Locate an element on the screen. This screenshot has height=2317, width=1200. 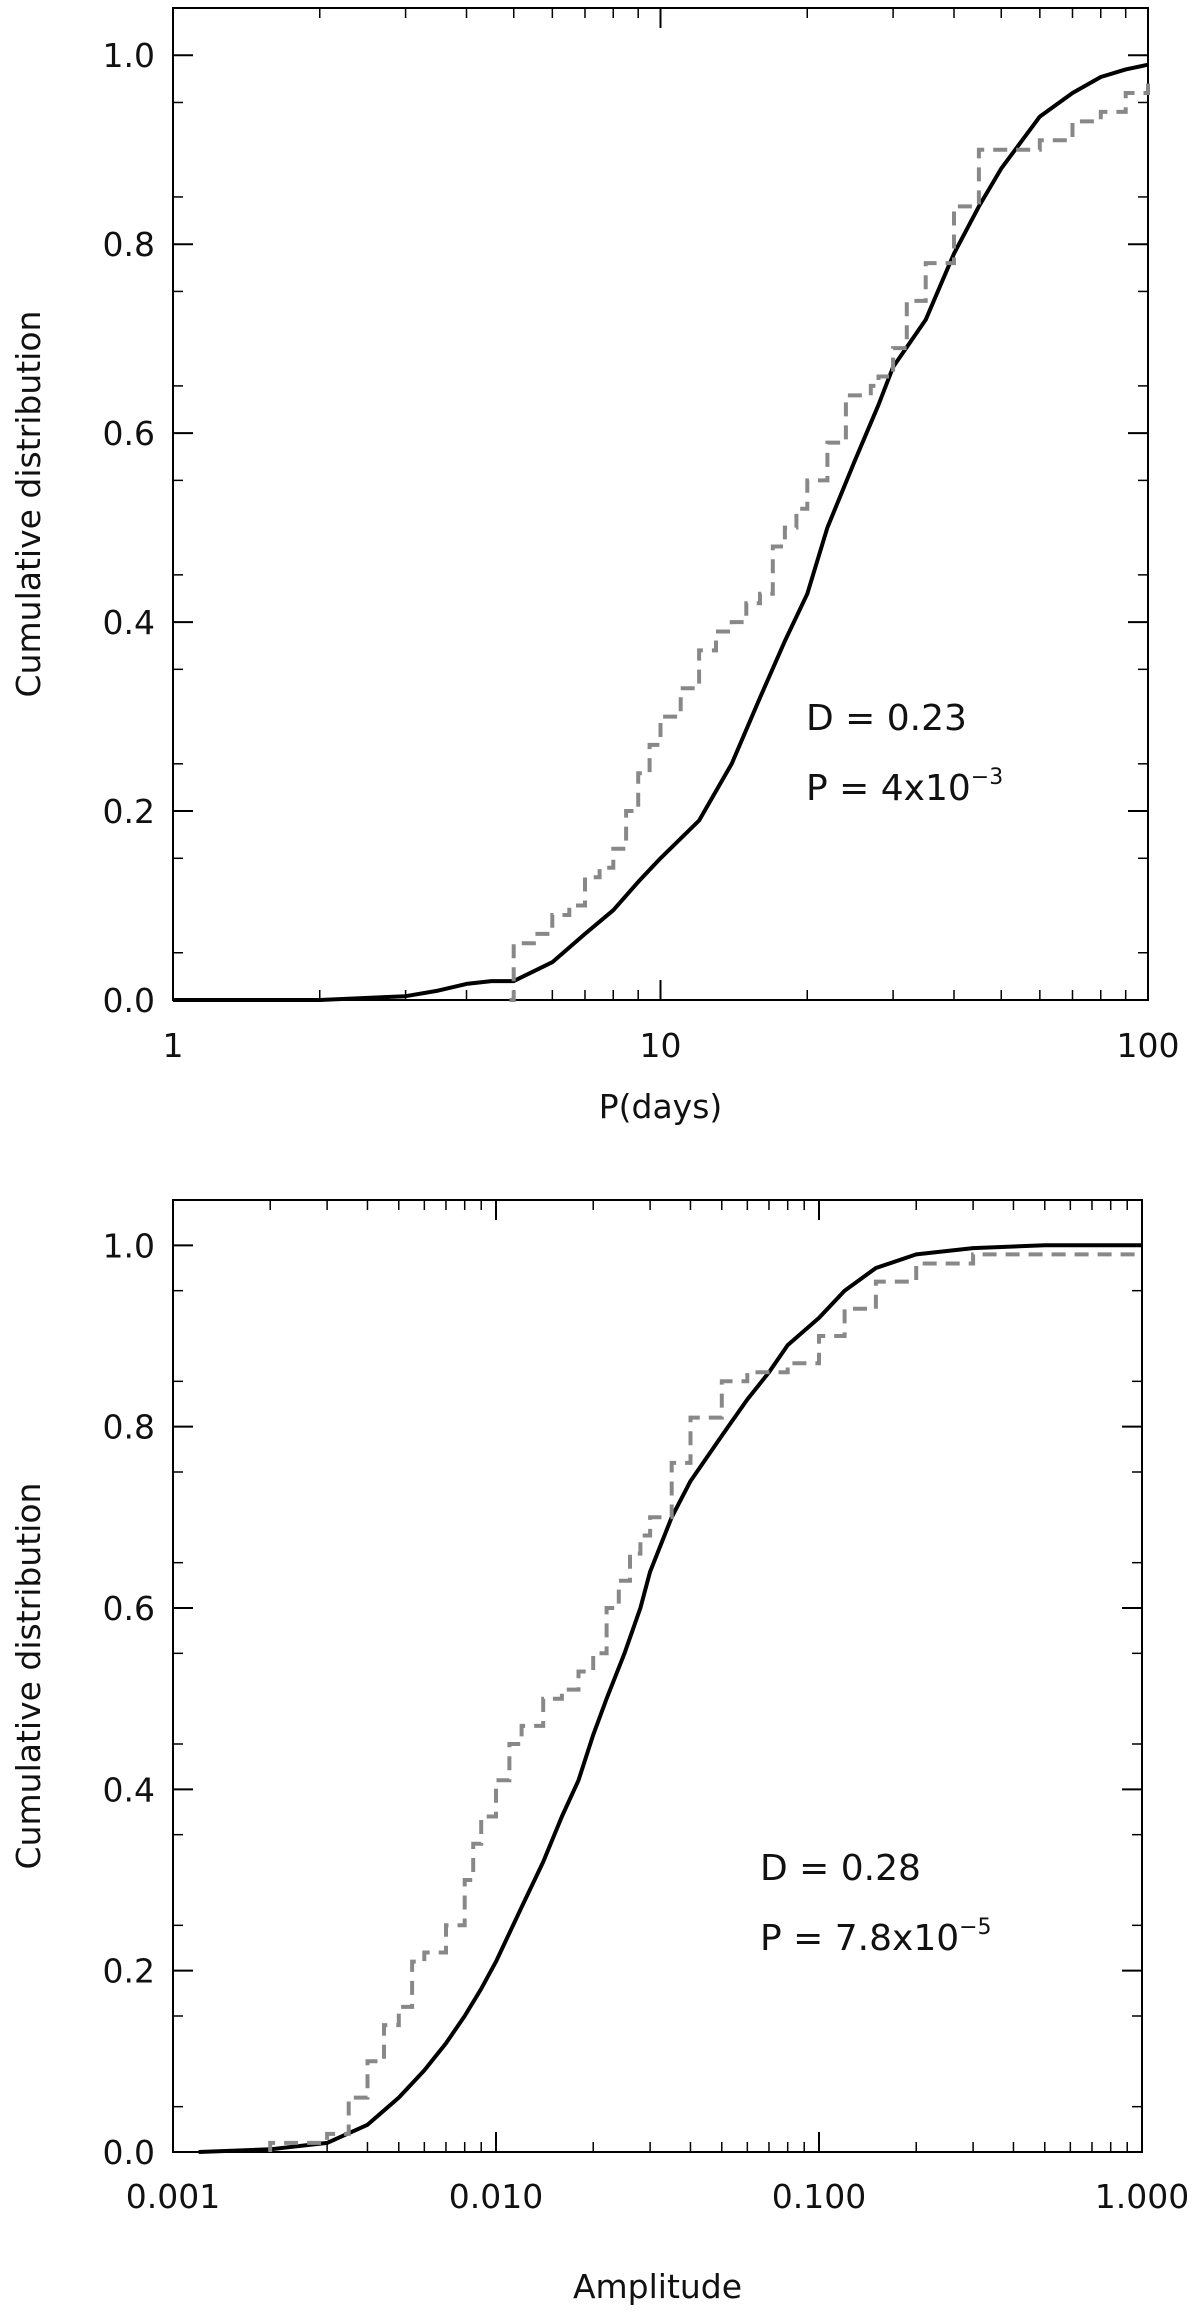
x-tick-label: 0.001 is located at coordinates (173, 2196).